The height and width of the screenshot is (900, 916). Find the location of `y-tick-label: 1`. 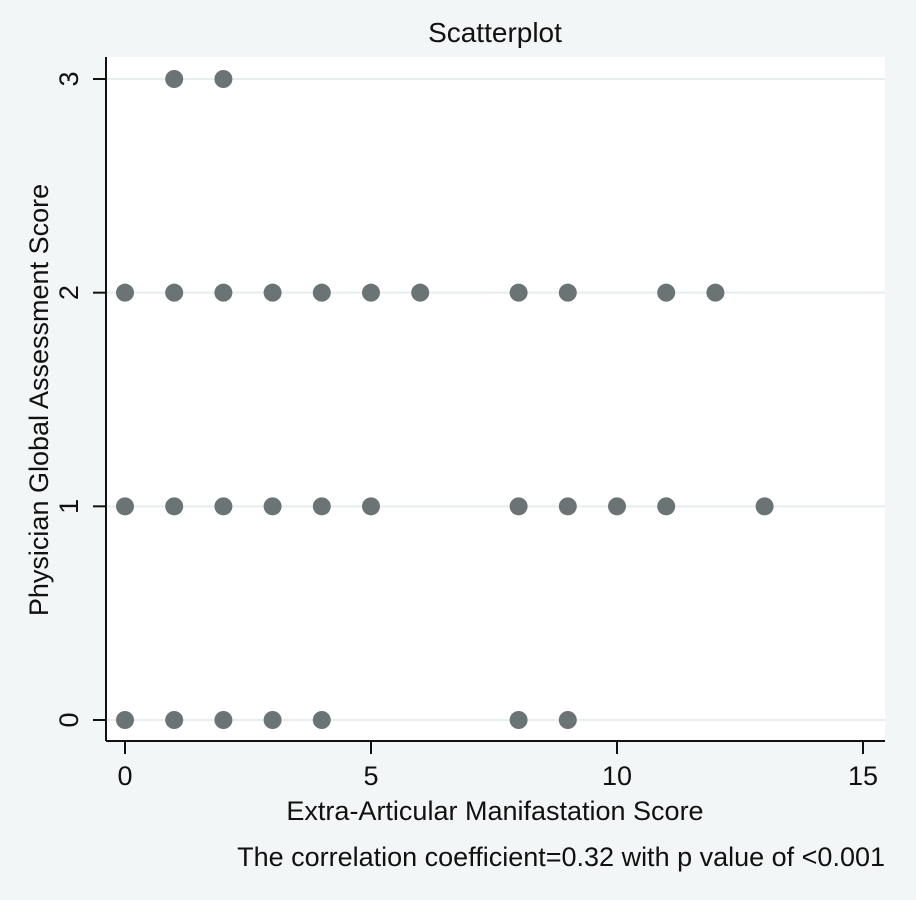

y-tick-label: 1 is located at coordinates (69, 506).